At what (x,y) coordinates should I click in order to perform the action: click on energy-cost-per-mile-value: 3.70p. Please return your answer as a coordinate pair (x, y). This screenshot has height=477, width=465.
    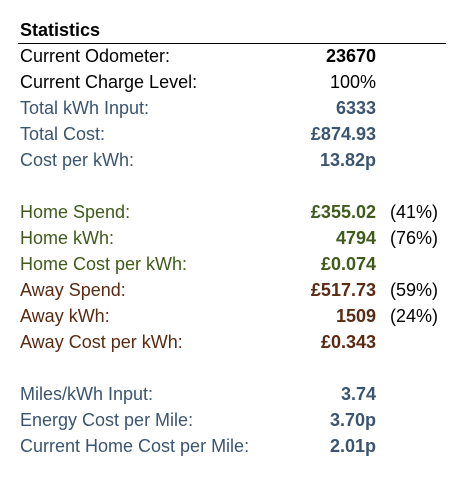
    Looking at the image, I should click on (352, 420).